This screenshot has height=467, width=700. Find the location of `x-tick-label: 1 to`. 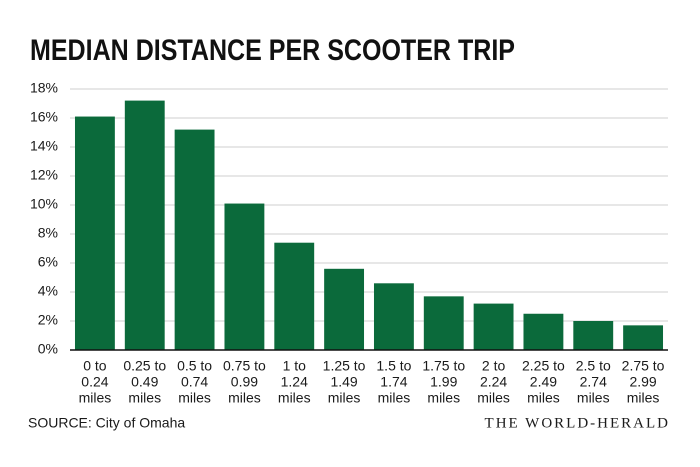

x-tick-label: 1 to is located at coordinates (295, 366).